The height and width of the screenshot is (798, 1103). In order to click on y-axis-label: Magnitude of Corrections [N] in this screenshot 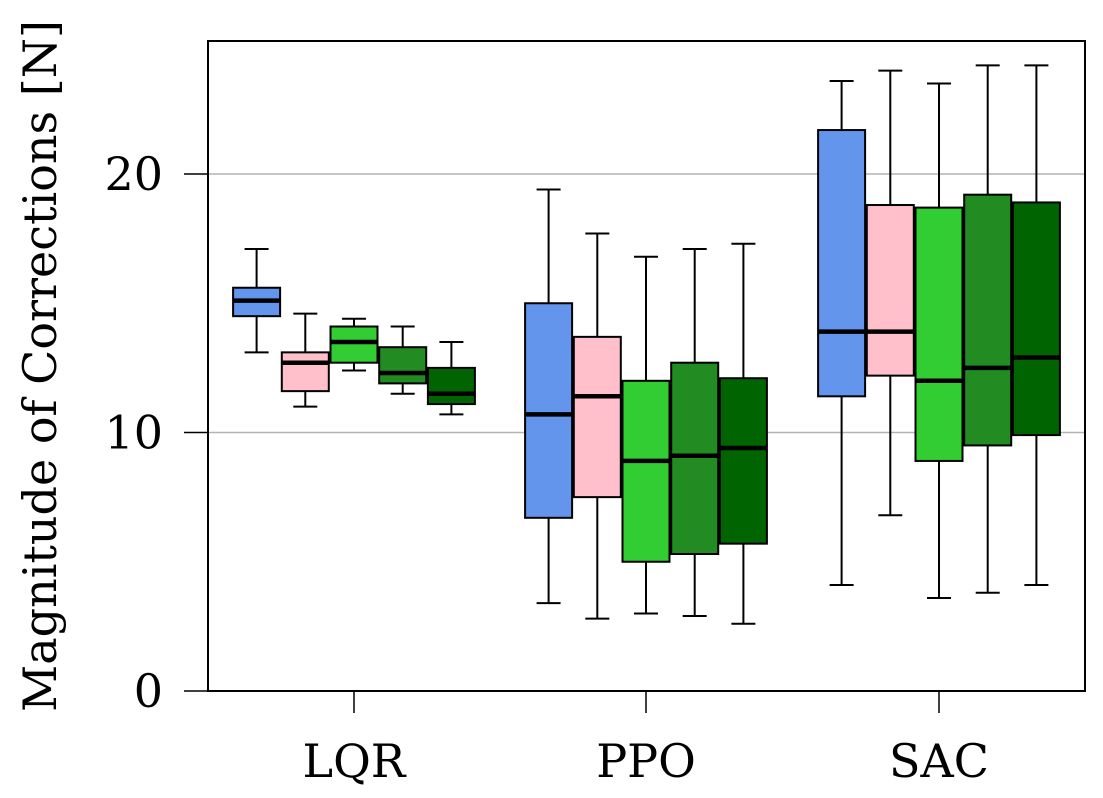, I will do `click(40, 366)`.